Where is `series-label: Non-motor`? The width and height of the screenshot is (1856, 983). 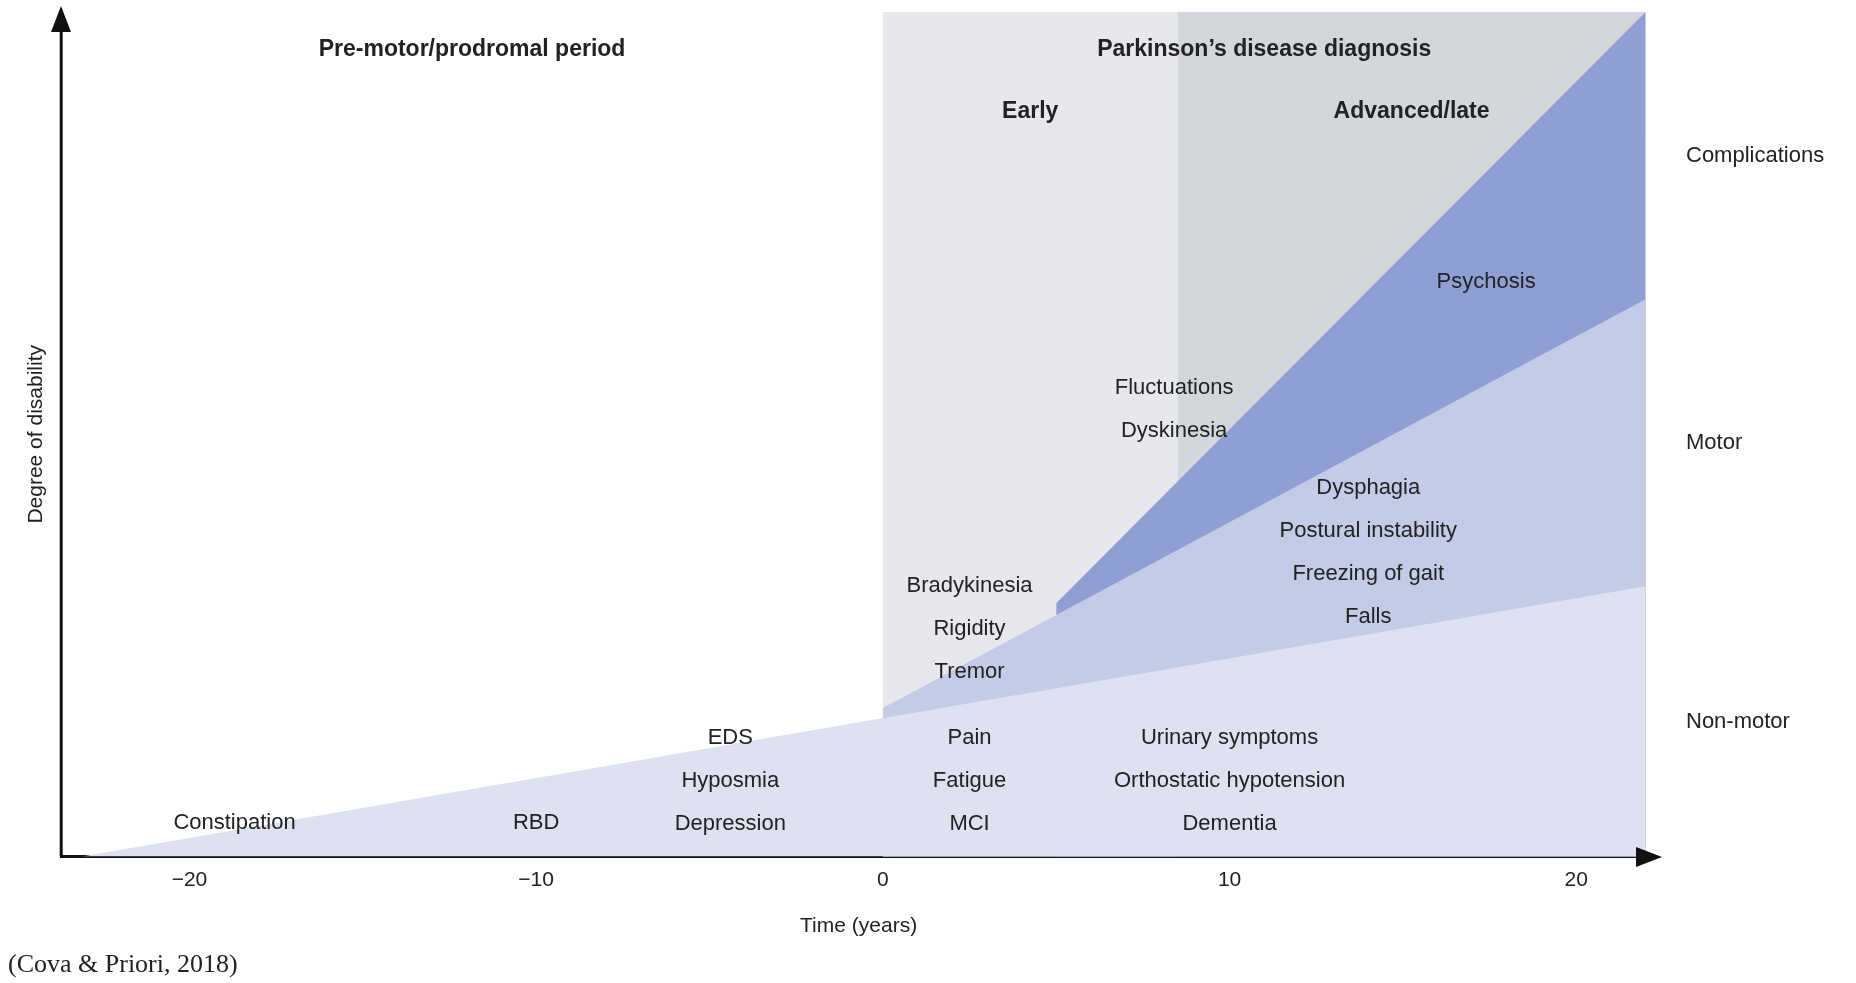
series-label: Non-motor is located at coordinates (1738, 720).